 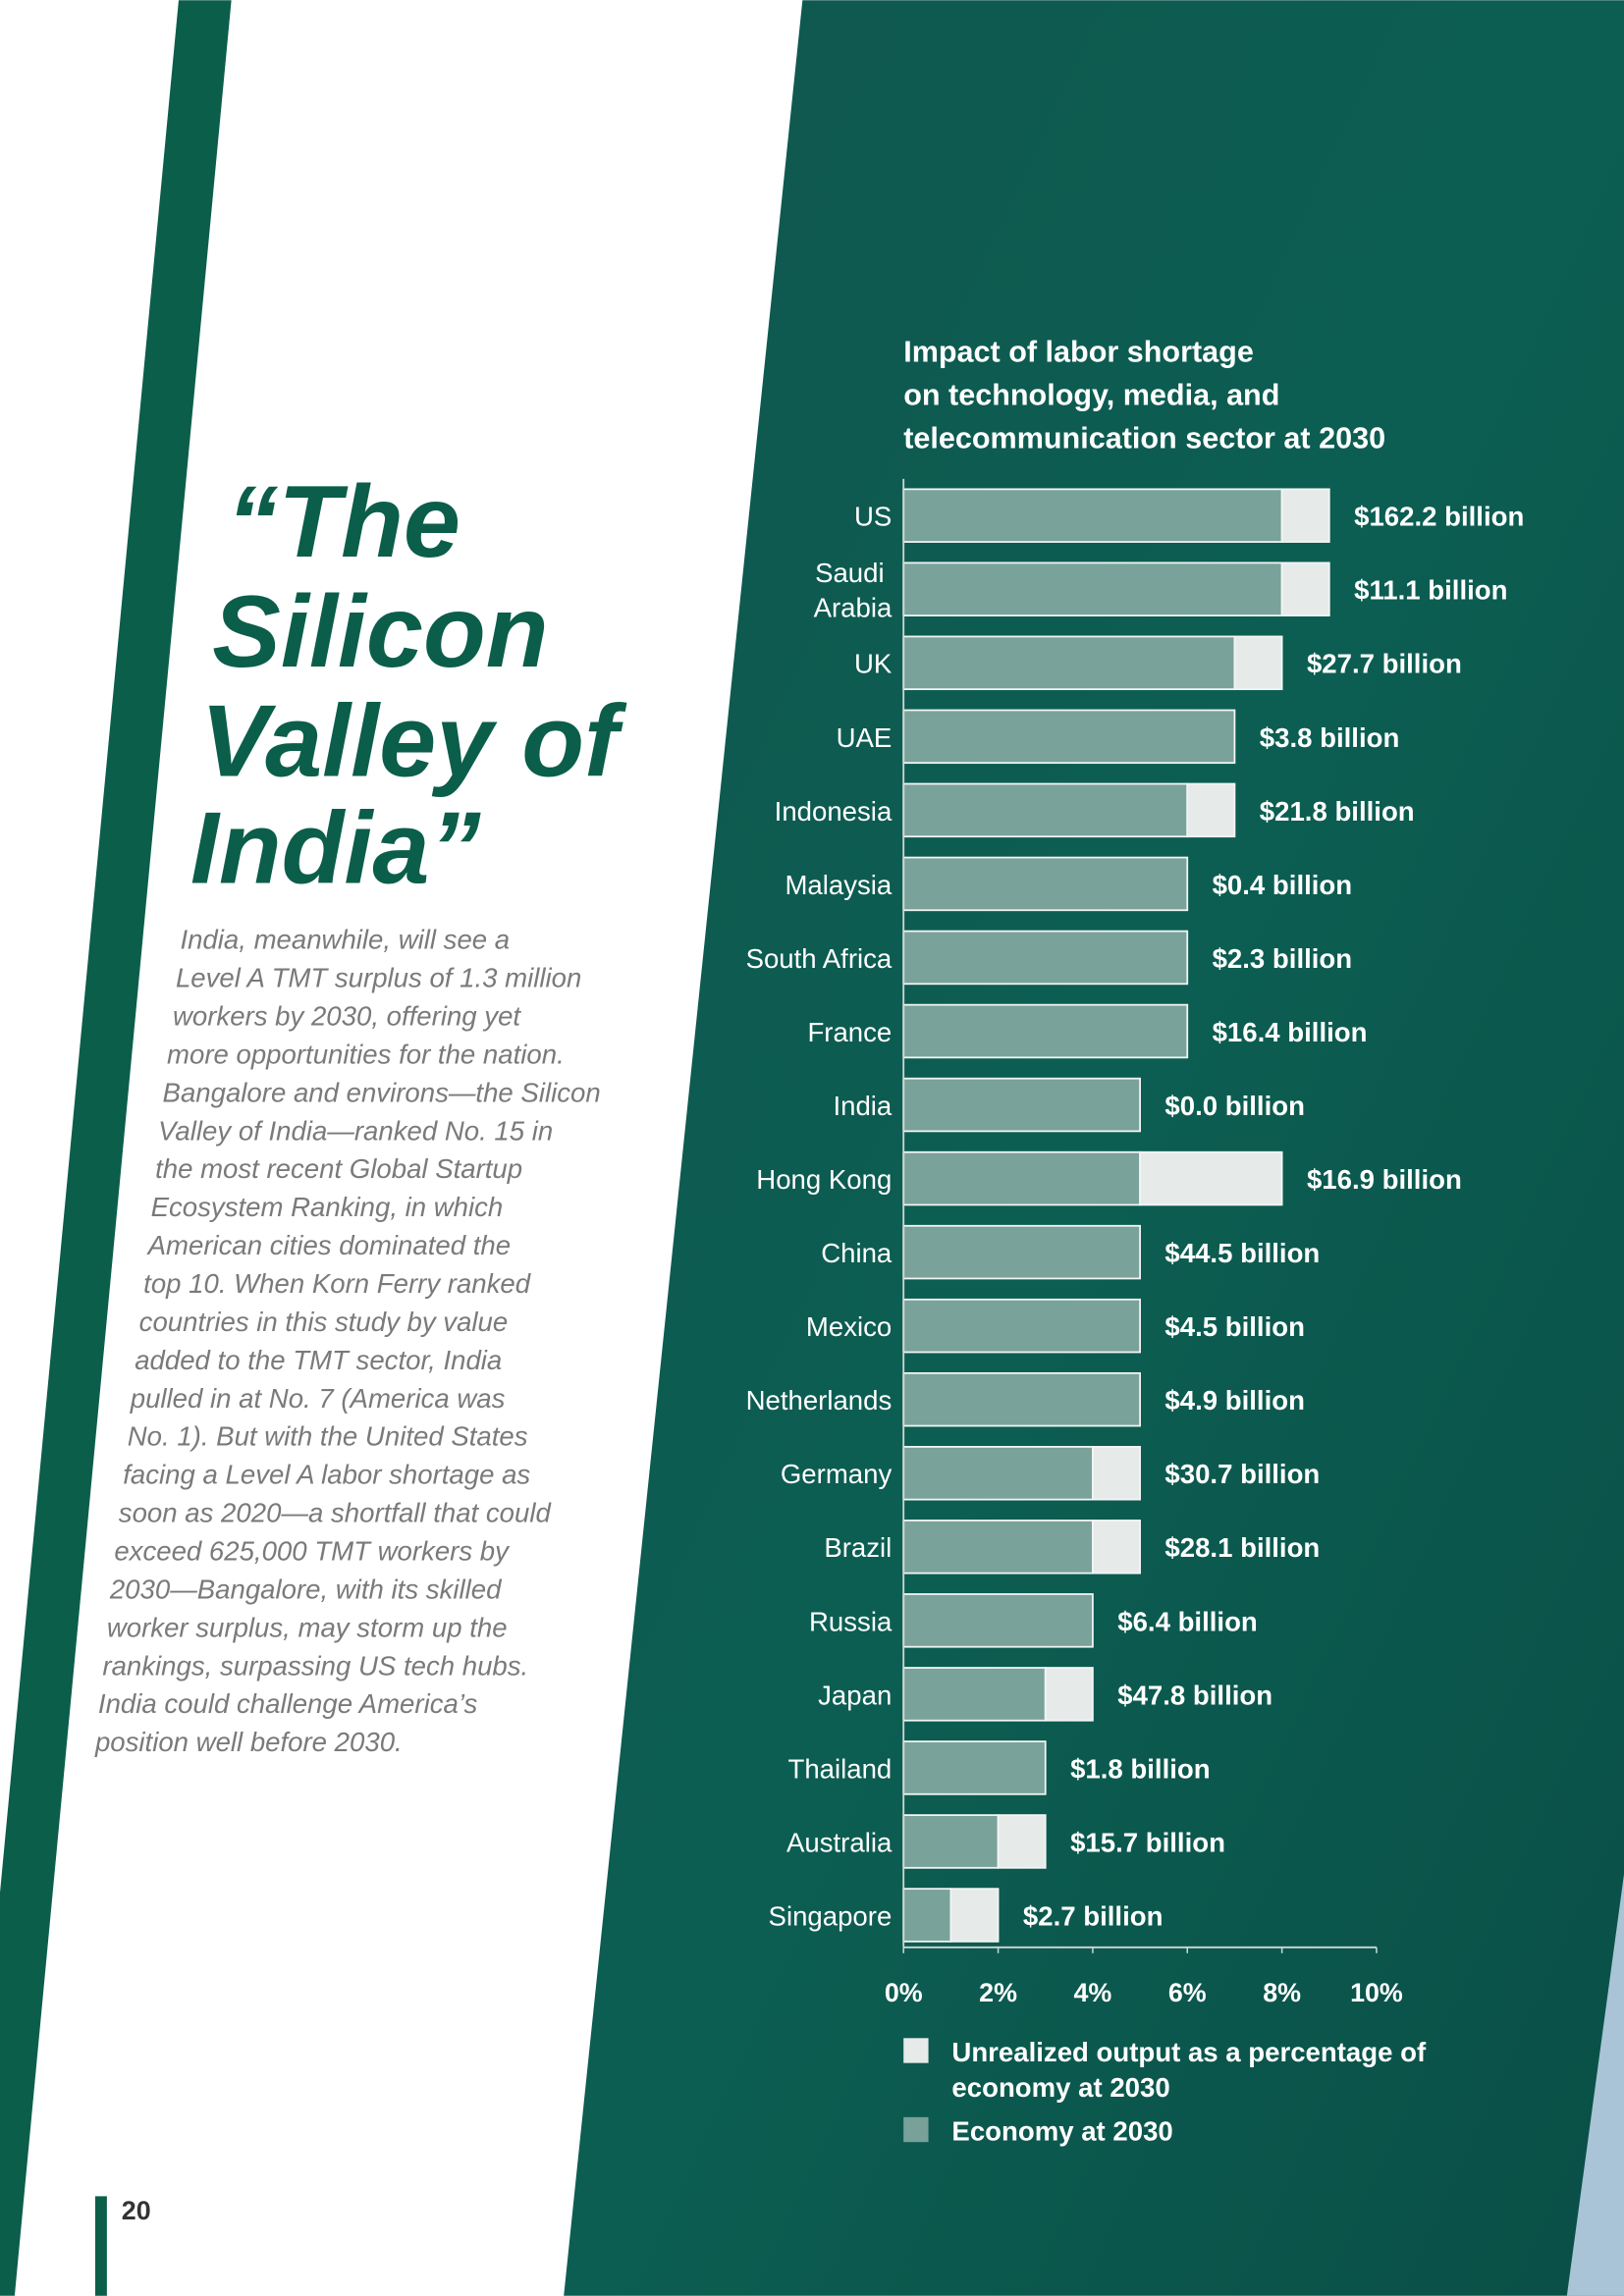 What do you see at coordinates (998, 1992) in the screenshot?
I see `x-tick-label: 2%` at bounding box center [998, 1992].